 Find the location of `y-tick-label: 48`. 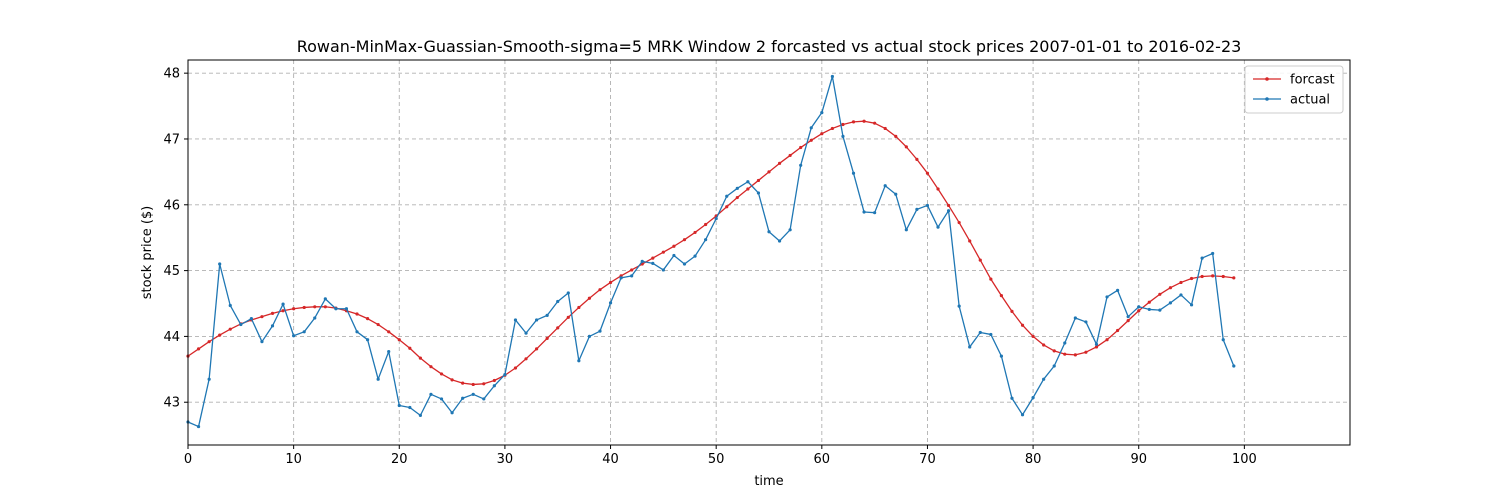

y-tick-label: 48 is located at coordinates (171, 74).